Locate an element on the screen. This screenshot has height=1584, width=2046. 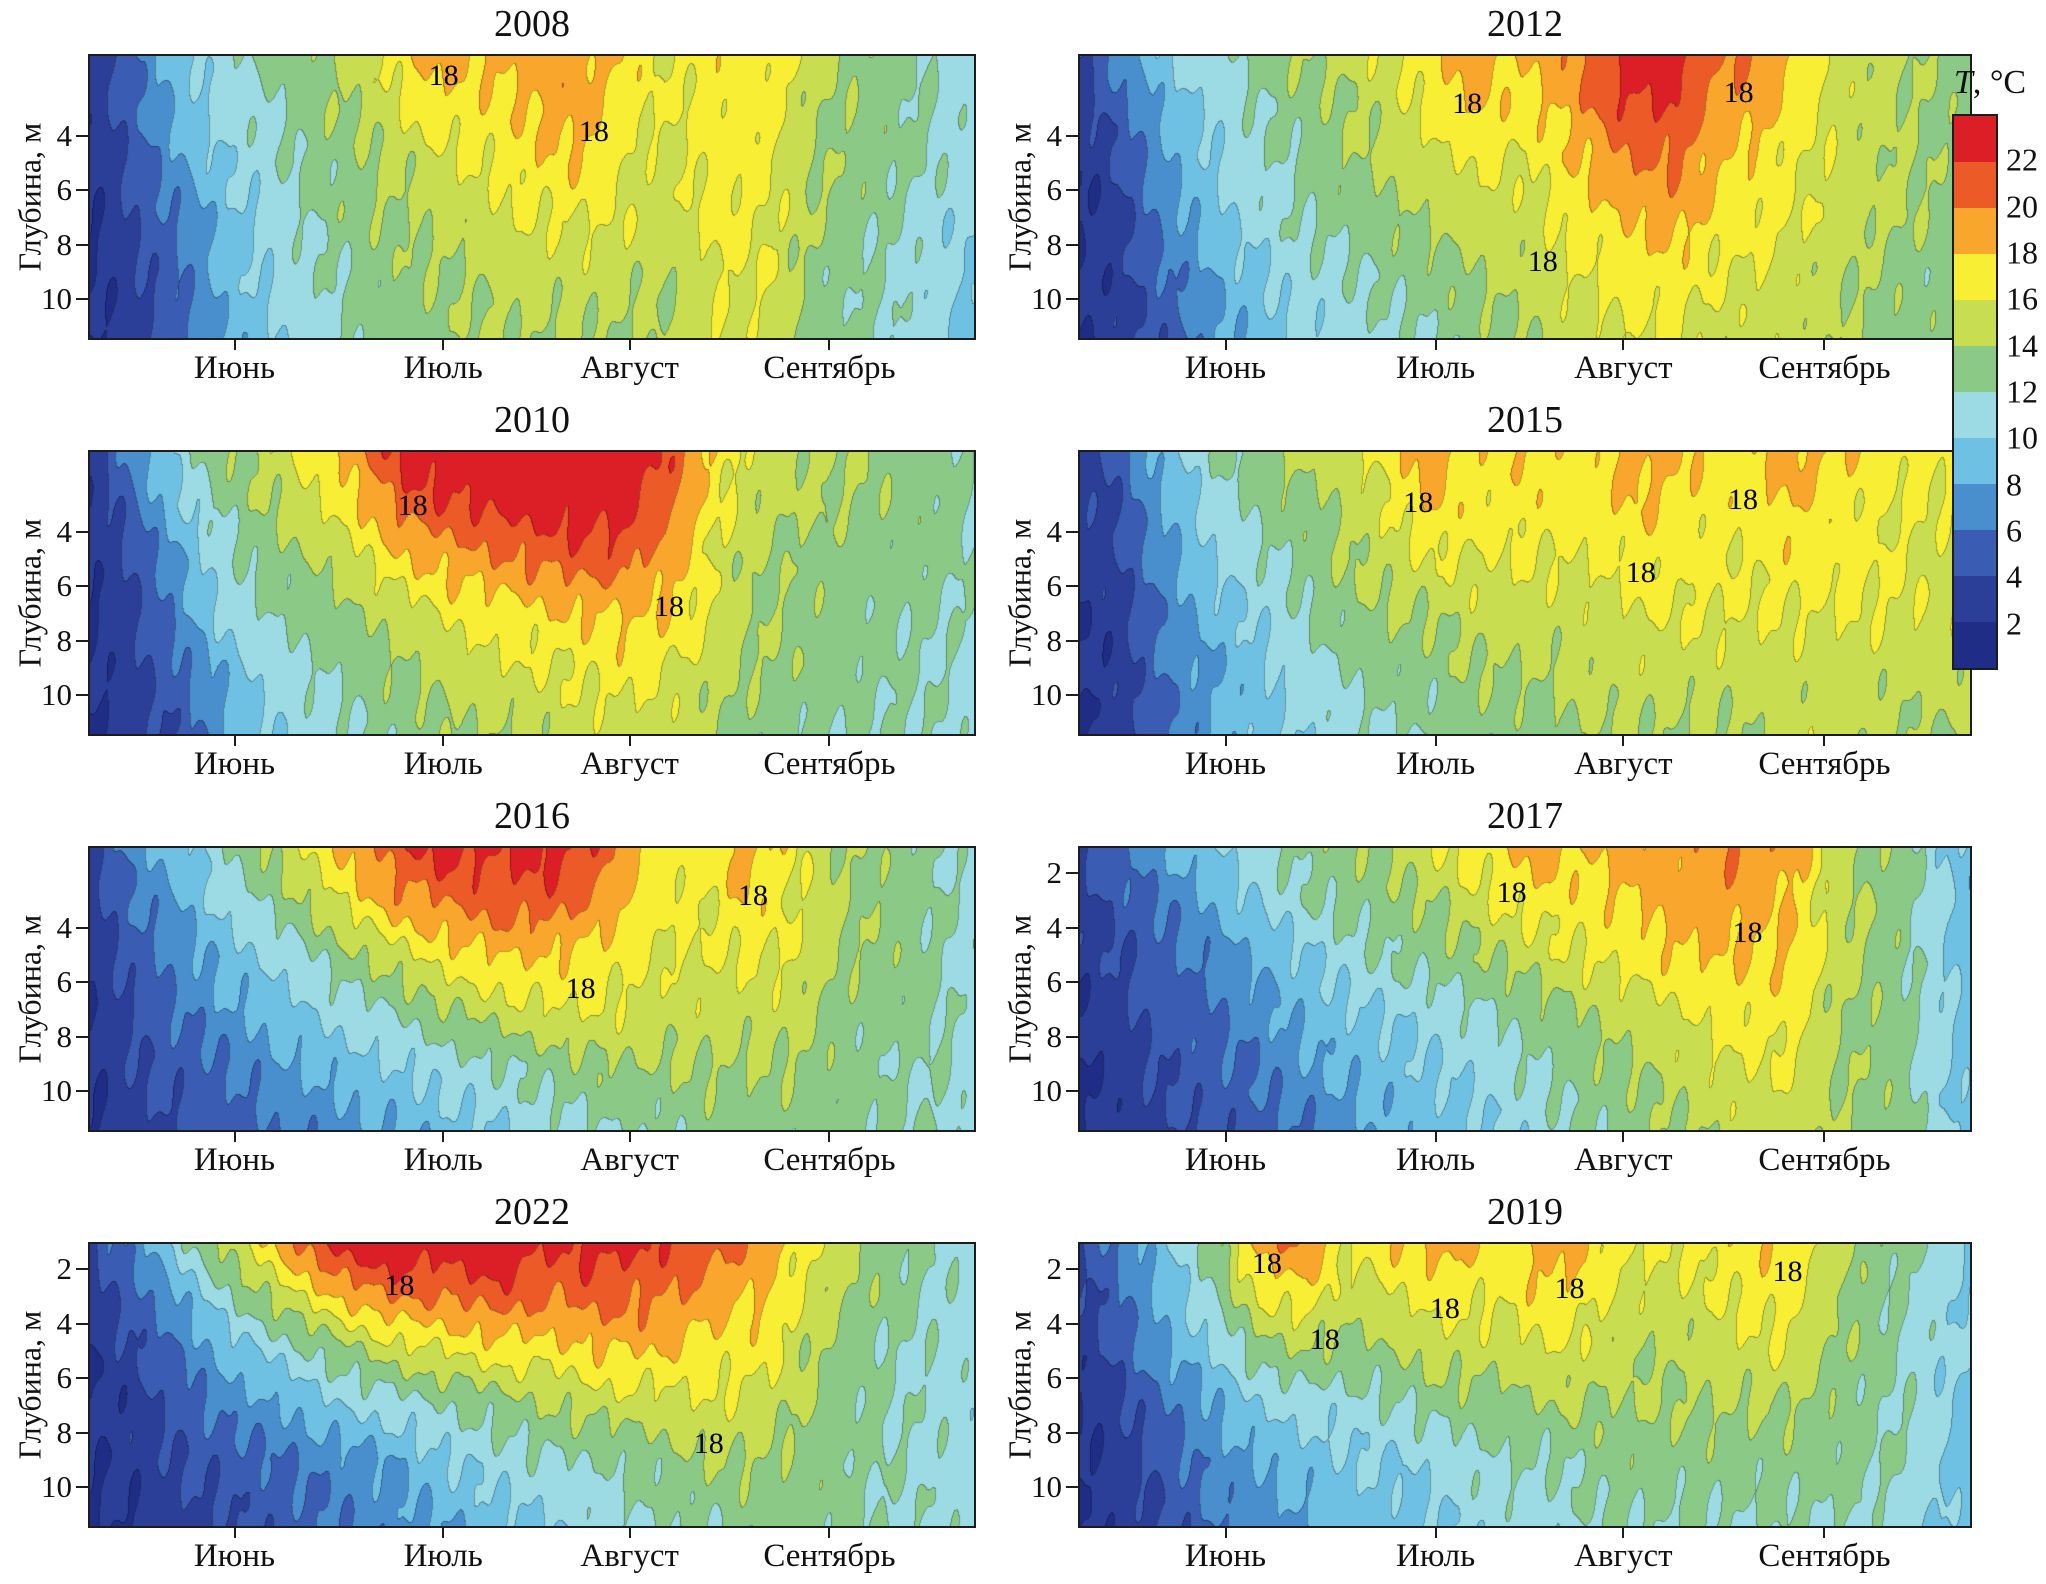
colorbar-tick-label: 4 is located at coordinates (2014, 576).